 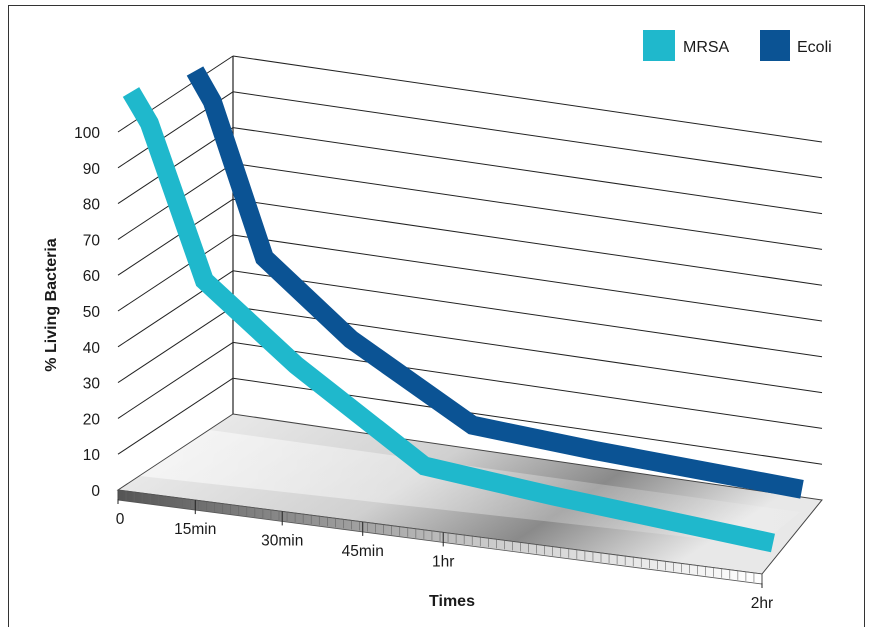 I want to click on y-tick-label: 0, so click(x=95, y=491).